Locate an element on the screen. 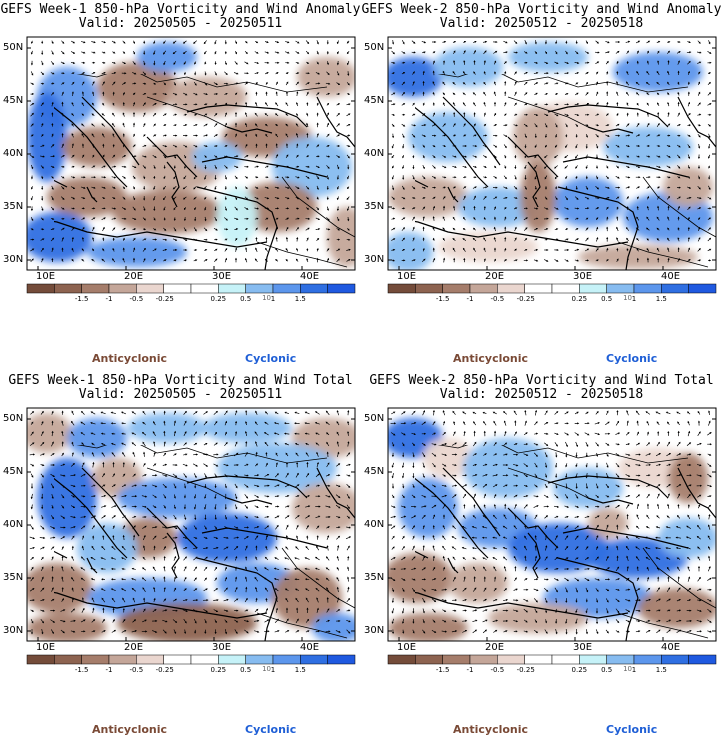  lon-label: 20E is located at coordinates (134, 276).